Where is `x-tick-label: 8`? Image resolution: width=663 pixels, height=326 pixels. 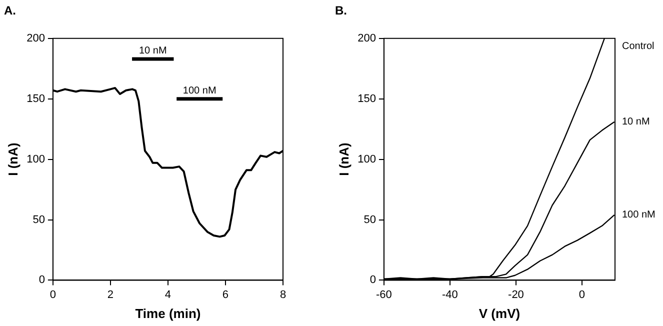
x-tick-label: 8 is located at coordinates (283, 294).